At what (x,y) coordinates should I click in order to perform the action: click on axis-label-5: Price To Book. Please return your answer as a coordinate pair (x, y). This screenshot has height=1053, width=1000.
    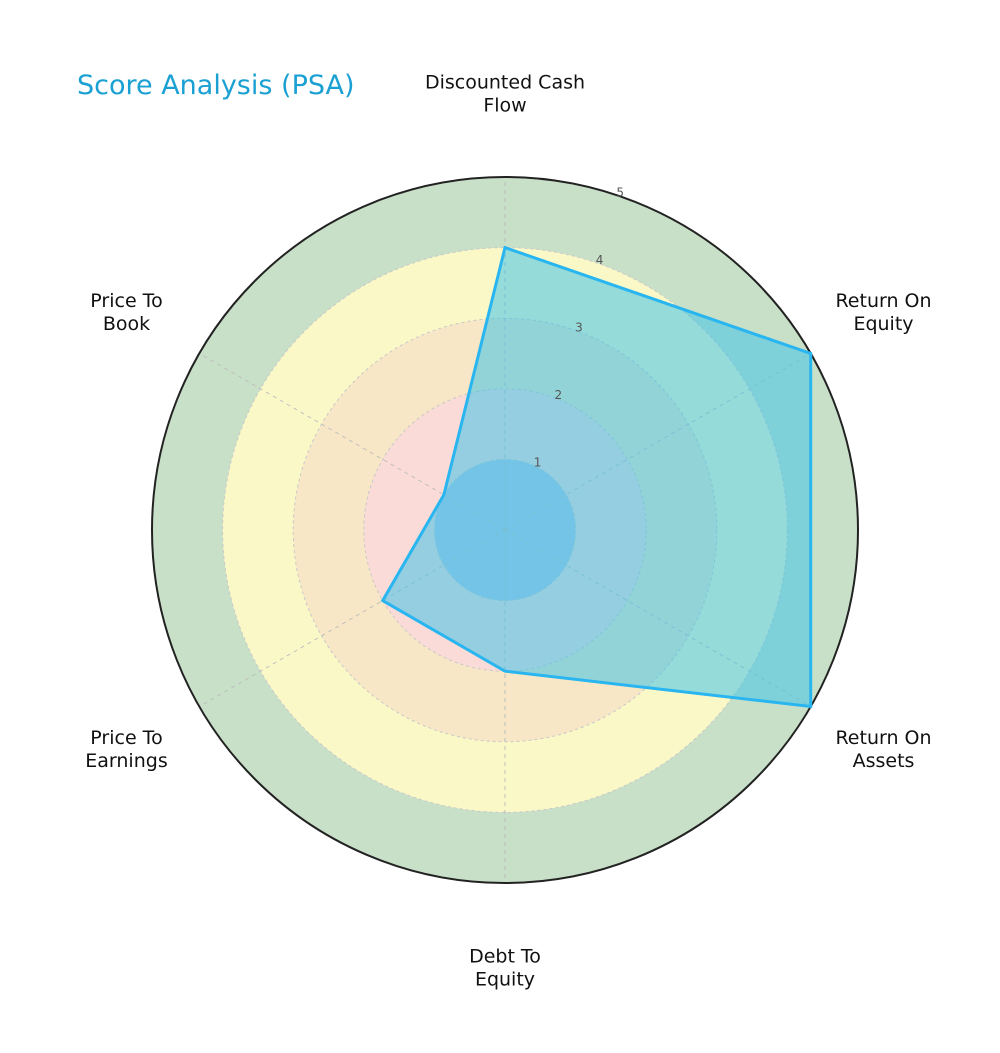
    Looking at the image, I should click on (126, 312).